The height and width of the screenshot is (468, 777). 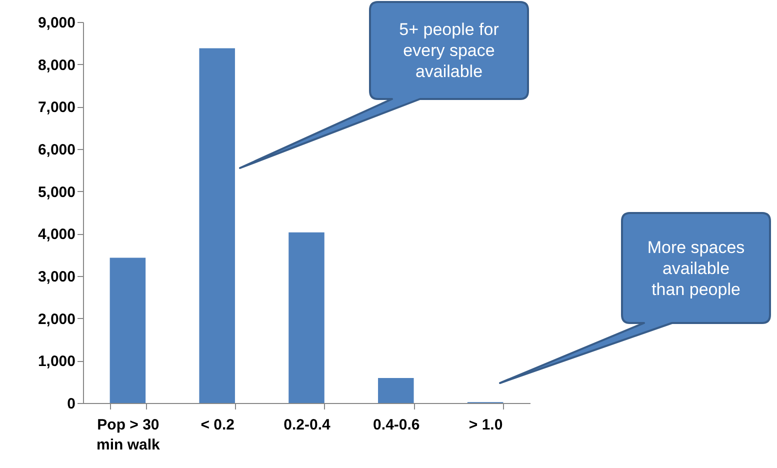 What do you see at coordinates (485, 425) in the screenshot?
I see `x-tick-label: > 1.0` at bounding box center [485, 425].